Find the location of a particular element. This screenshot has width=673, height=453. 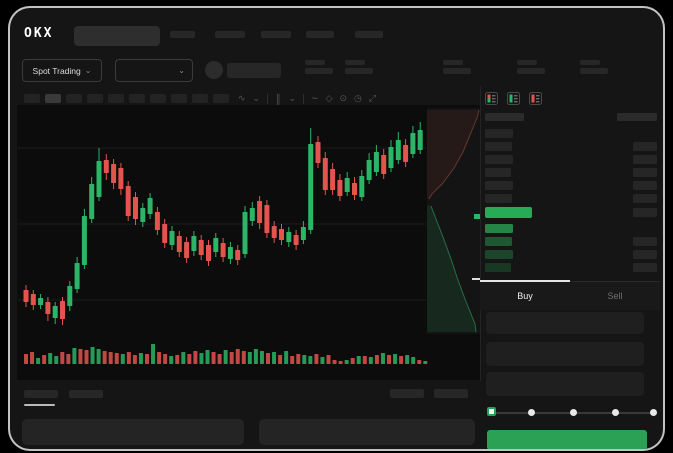

stat-low is located at coordinates (531, 67).